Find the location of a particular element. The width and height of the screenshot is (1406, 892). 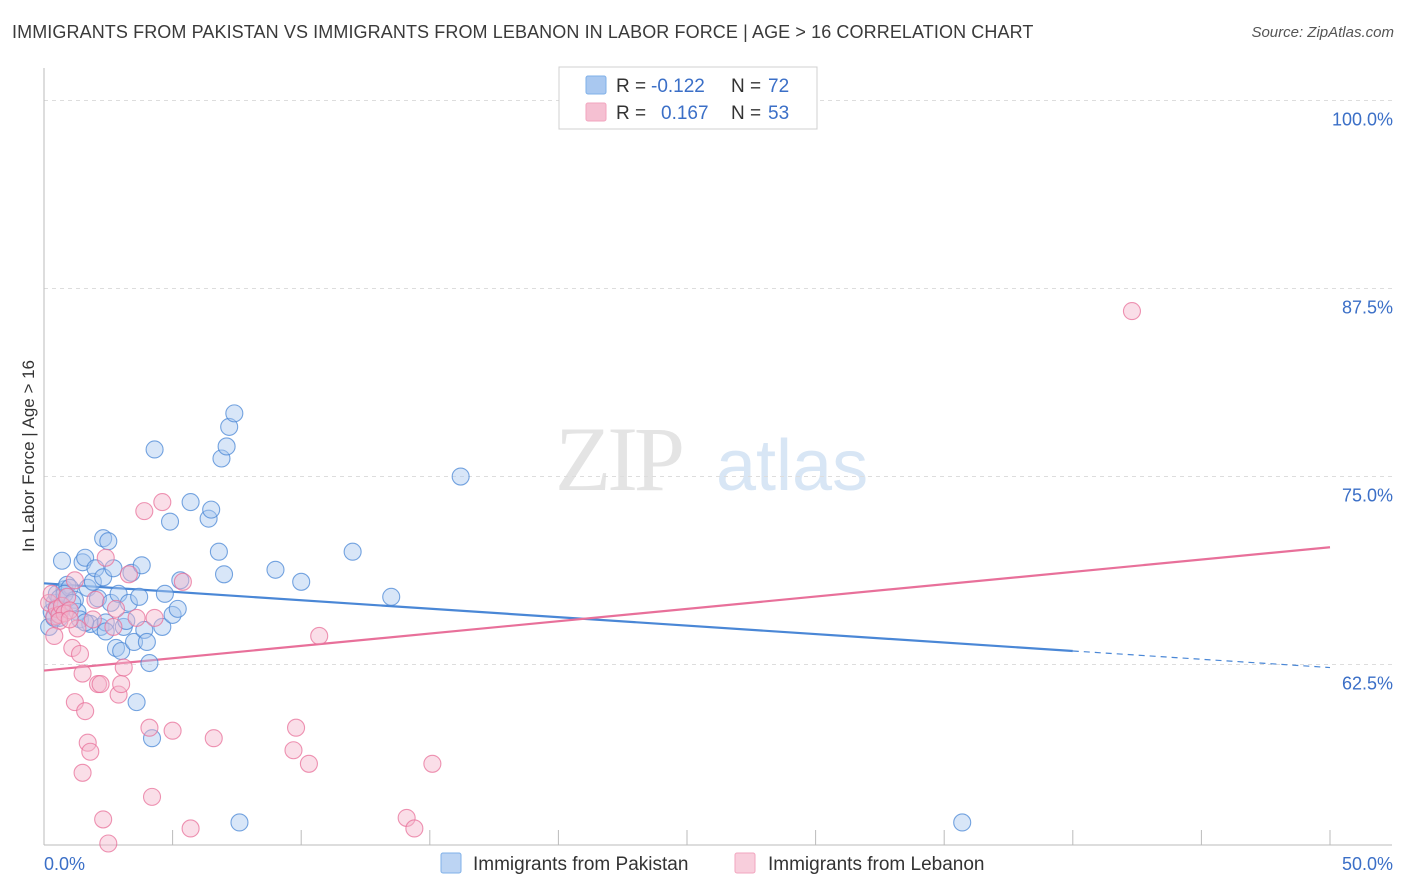

stats-legend: R = -0.122 N = 72 R = 0.167 N = 53 is located at coordinates (688, 98).